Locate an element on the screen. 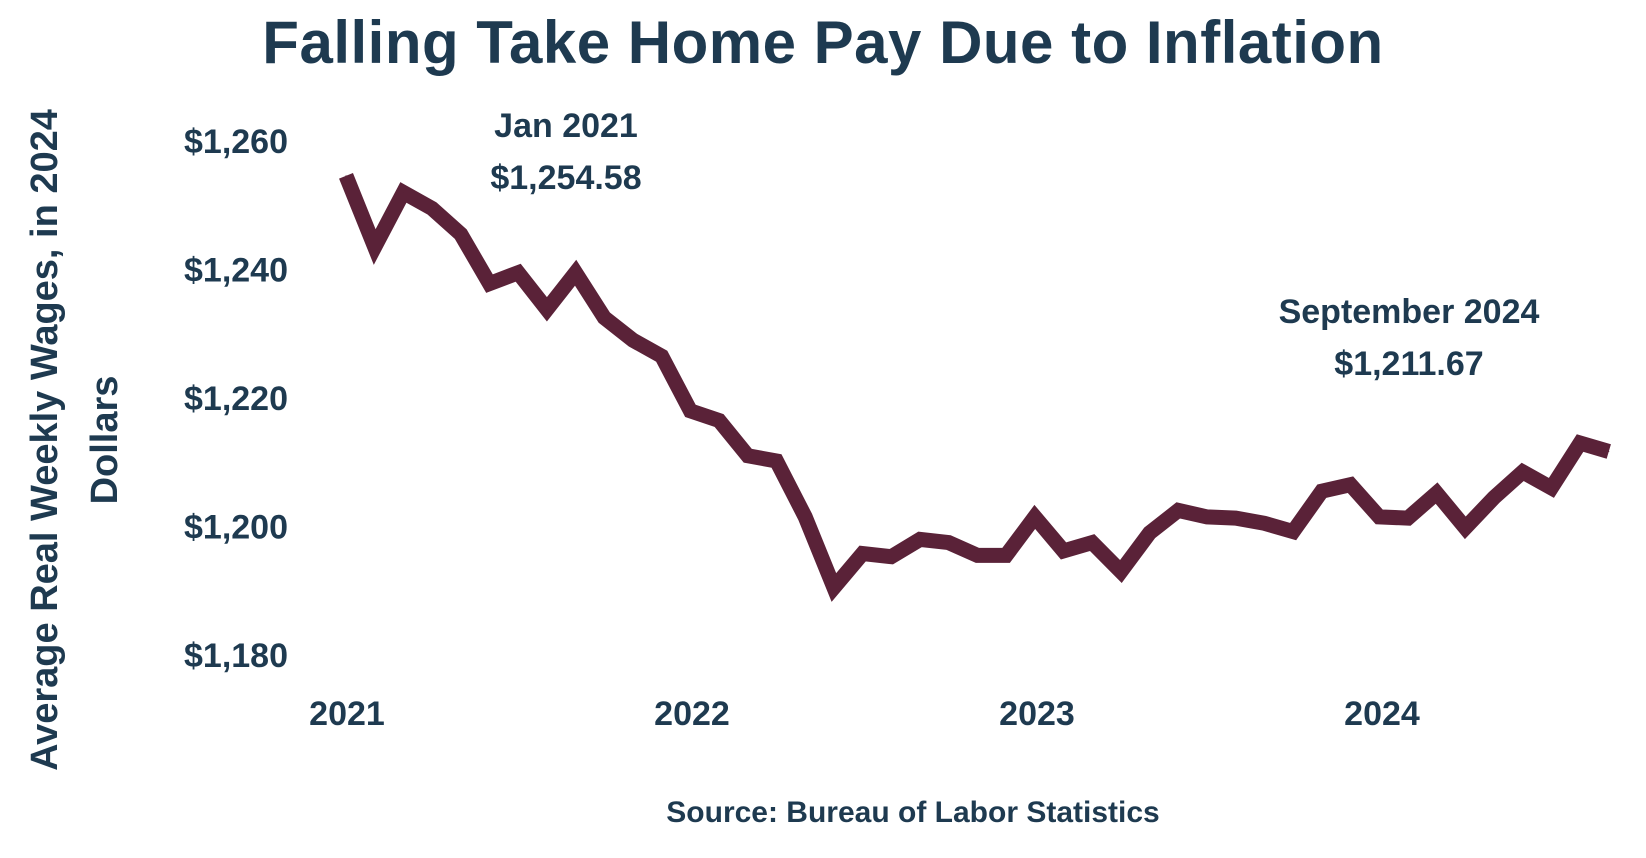 The image size is (1646, 858). y-axis-ticks: $1,180 $1,200 $1,220 $1,240 $1,260 is located at coordinates (236, 399).